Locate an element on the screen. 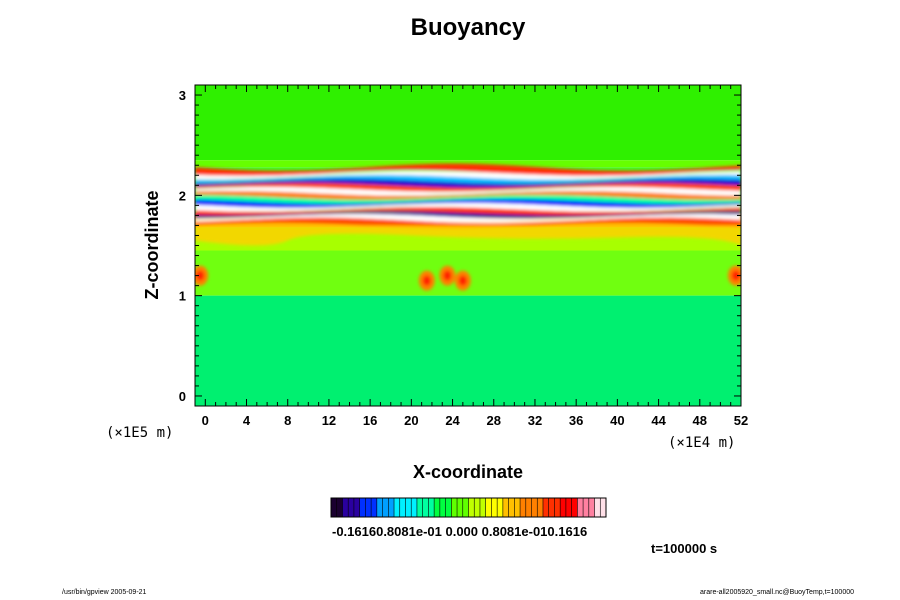 The width and height of the screenshot is (900, 600). colorbar-frame is located at coordinates (468, 507).